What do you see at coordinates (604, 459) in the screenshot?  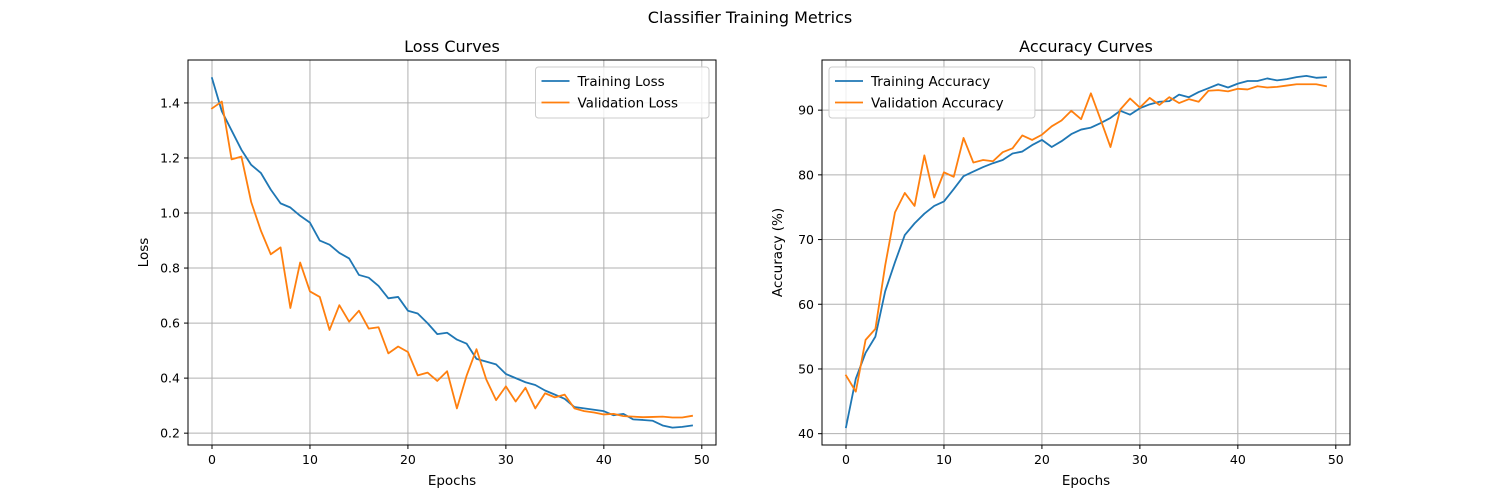 I see `loss-x-tick-label-4: 40` at bounding box center [604, 459].